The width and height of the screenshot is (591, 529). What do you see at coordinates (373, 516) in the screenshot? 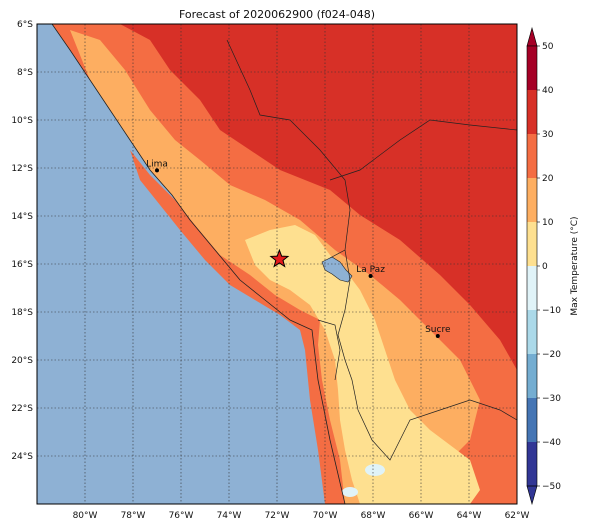
I see `lon-tick-label: 68°W` at bounding box center [373, 516].